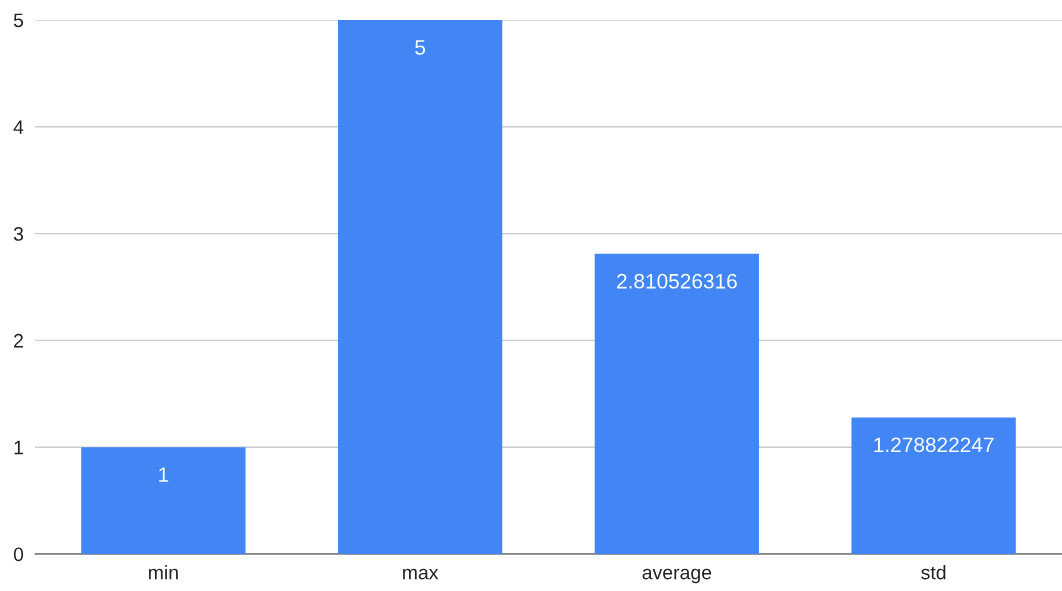  I want to click on x-tick-label: average, so click(677, 576).